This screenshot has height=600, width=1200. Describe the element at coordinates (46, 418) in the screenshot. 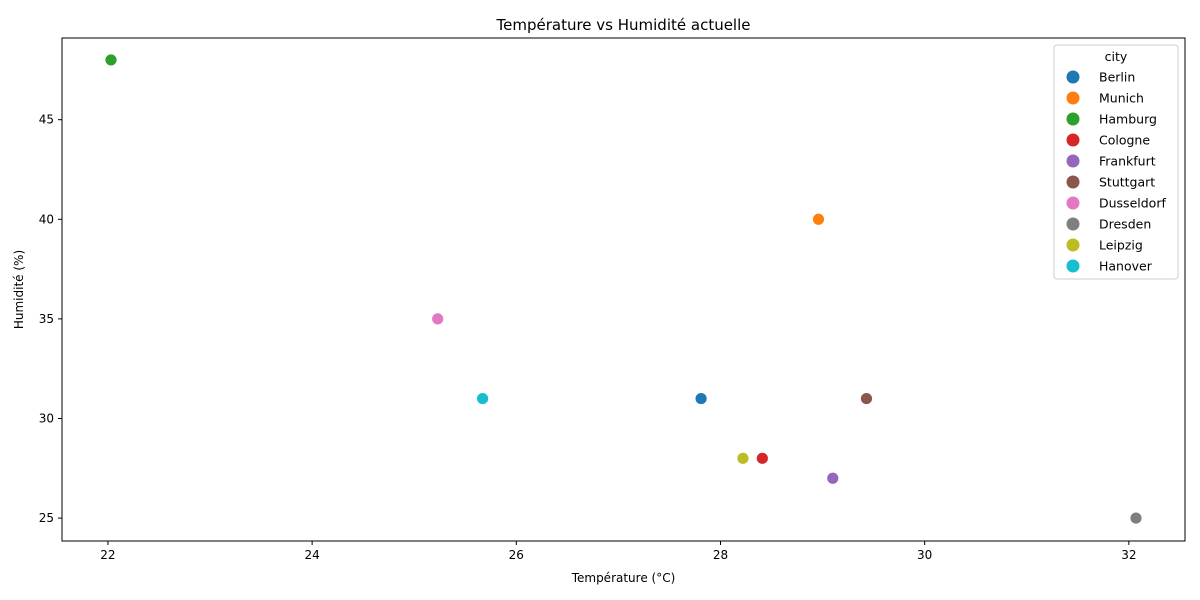

I see `y-tick-label: 30` at that location.